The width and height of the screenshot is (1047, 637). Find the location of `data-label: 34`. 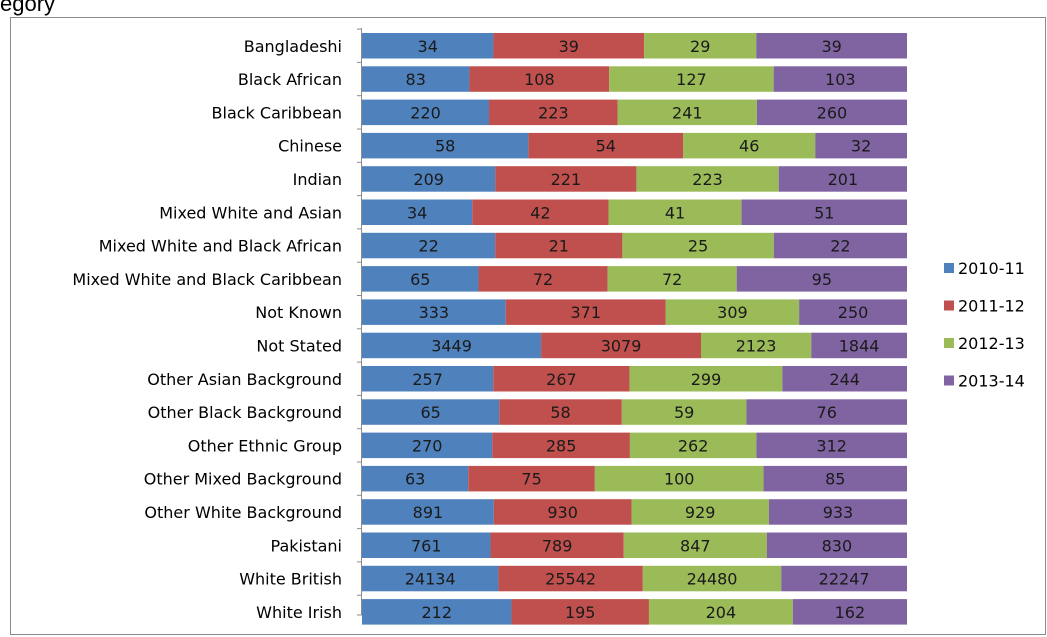

data-label: 34 is located at coordinates (428, 46).